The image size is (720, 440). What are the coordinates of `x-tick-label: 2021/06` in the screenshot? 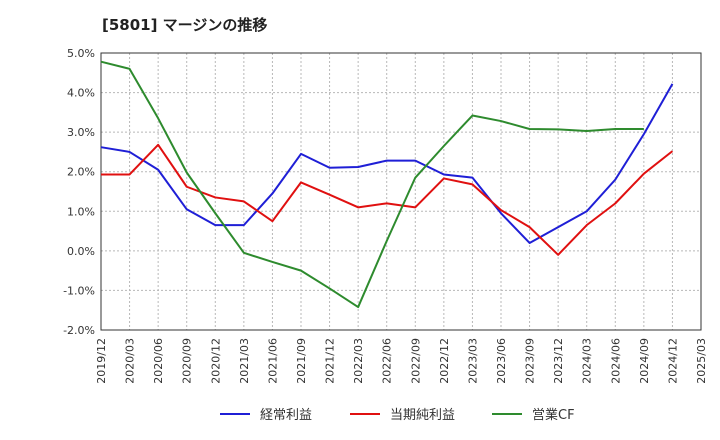 It's located at (272, 361).